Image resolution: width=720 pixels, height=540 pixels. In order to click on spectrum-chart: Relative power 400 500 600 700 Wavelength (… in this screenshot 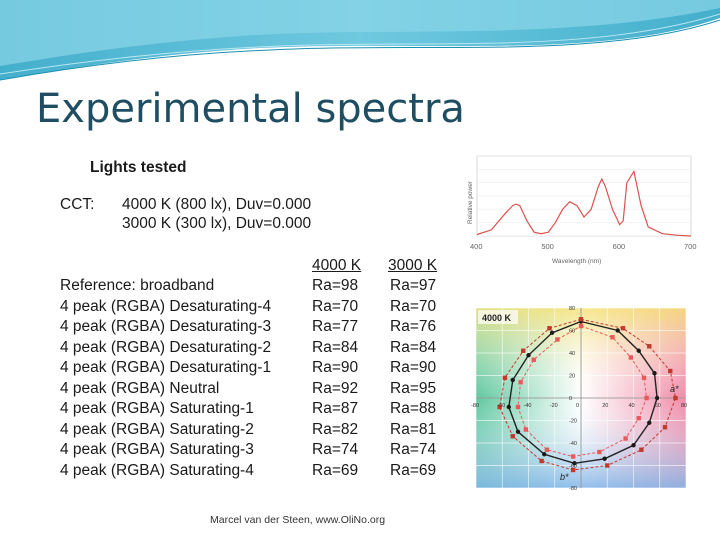, I will do `click(580, 213)`.